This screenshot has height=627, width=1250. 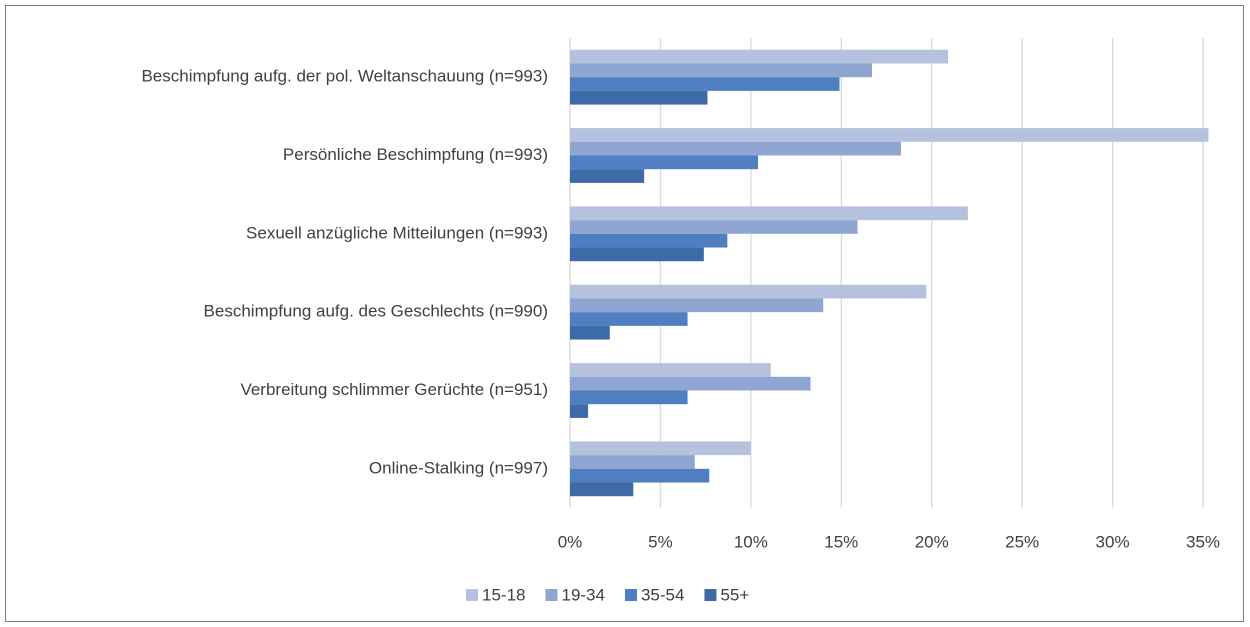 What do you see at coordinates (751, 541) in the screenshot?
I see `x-tick-label: 10%` at bounding box center [751, 541].